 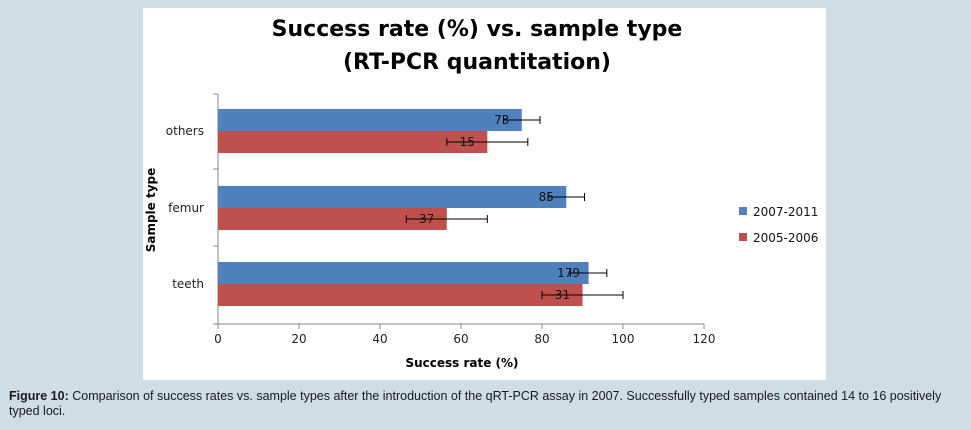 I want to click on data-label: 37, so click(x=426, y=219).